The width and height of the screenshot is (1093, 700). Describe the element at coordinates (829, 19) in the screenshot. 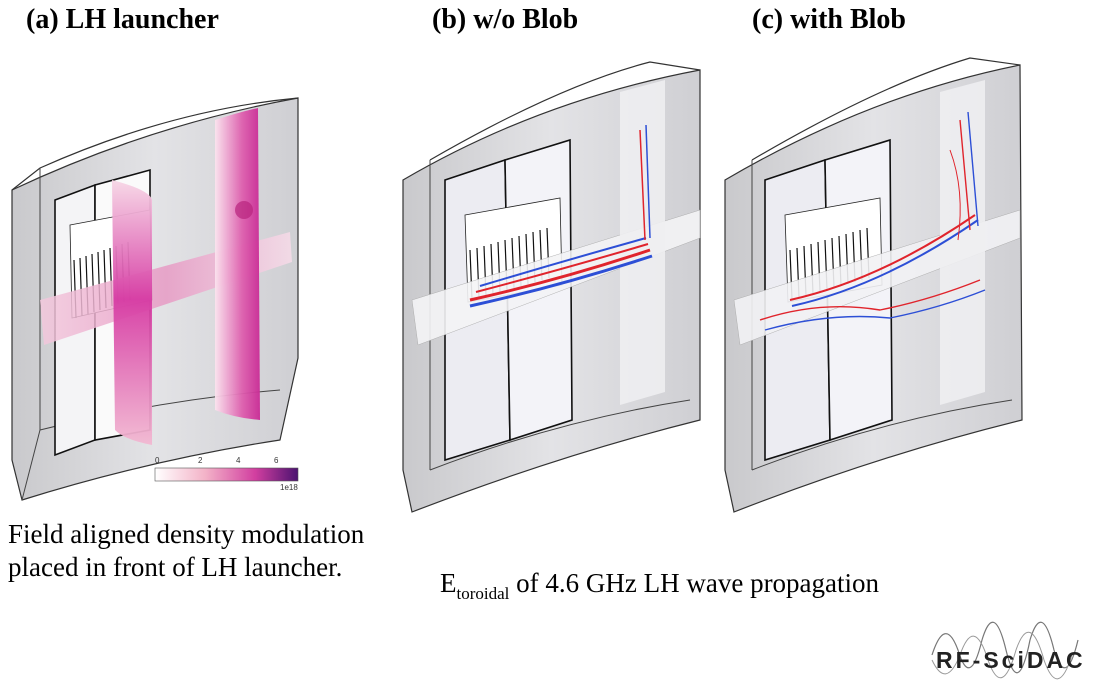

I see `panel-c-title: (c) with Blob` at that location.